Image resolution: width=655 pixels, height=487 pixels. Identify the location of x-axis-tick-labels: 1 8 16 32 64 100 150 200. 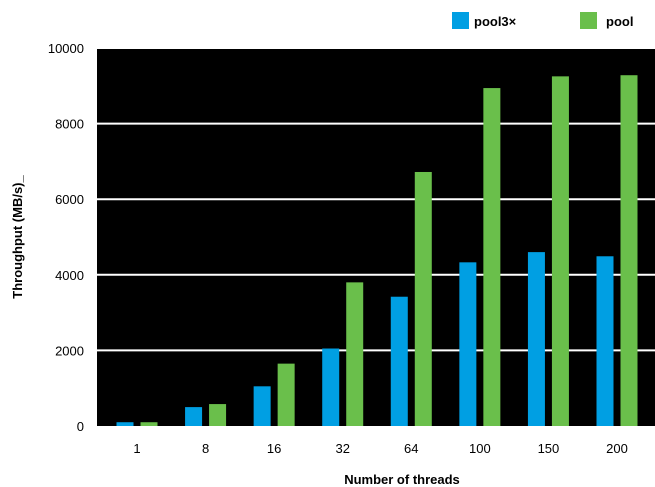
(380, 448).